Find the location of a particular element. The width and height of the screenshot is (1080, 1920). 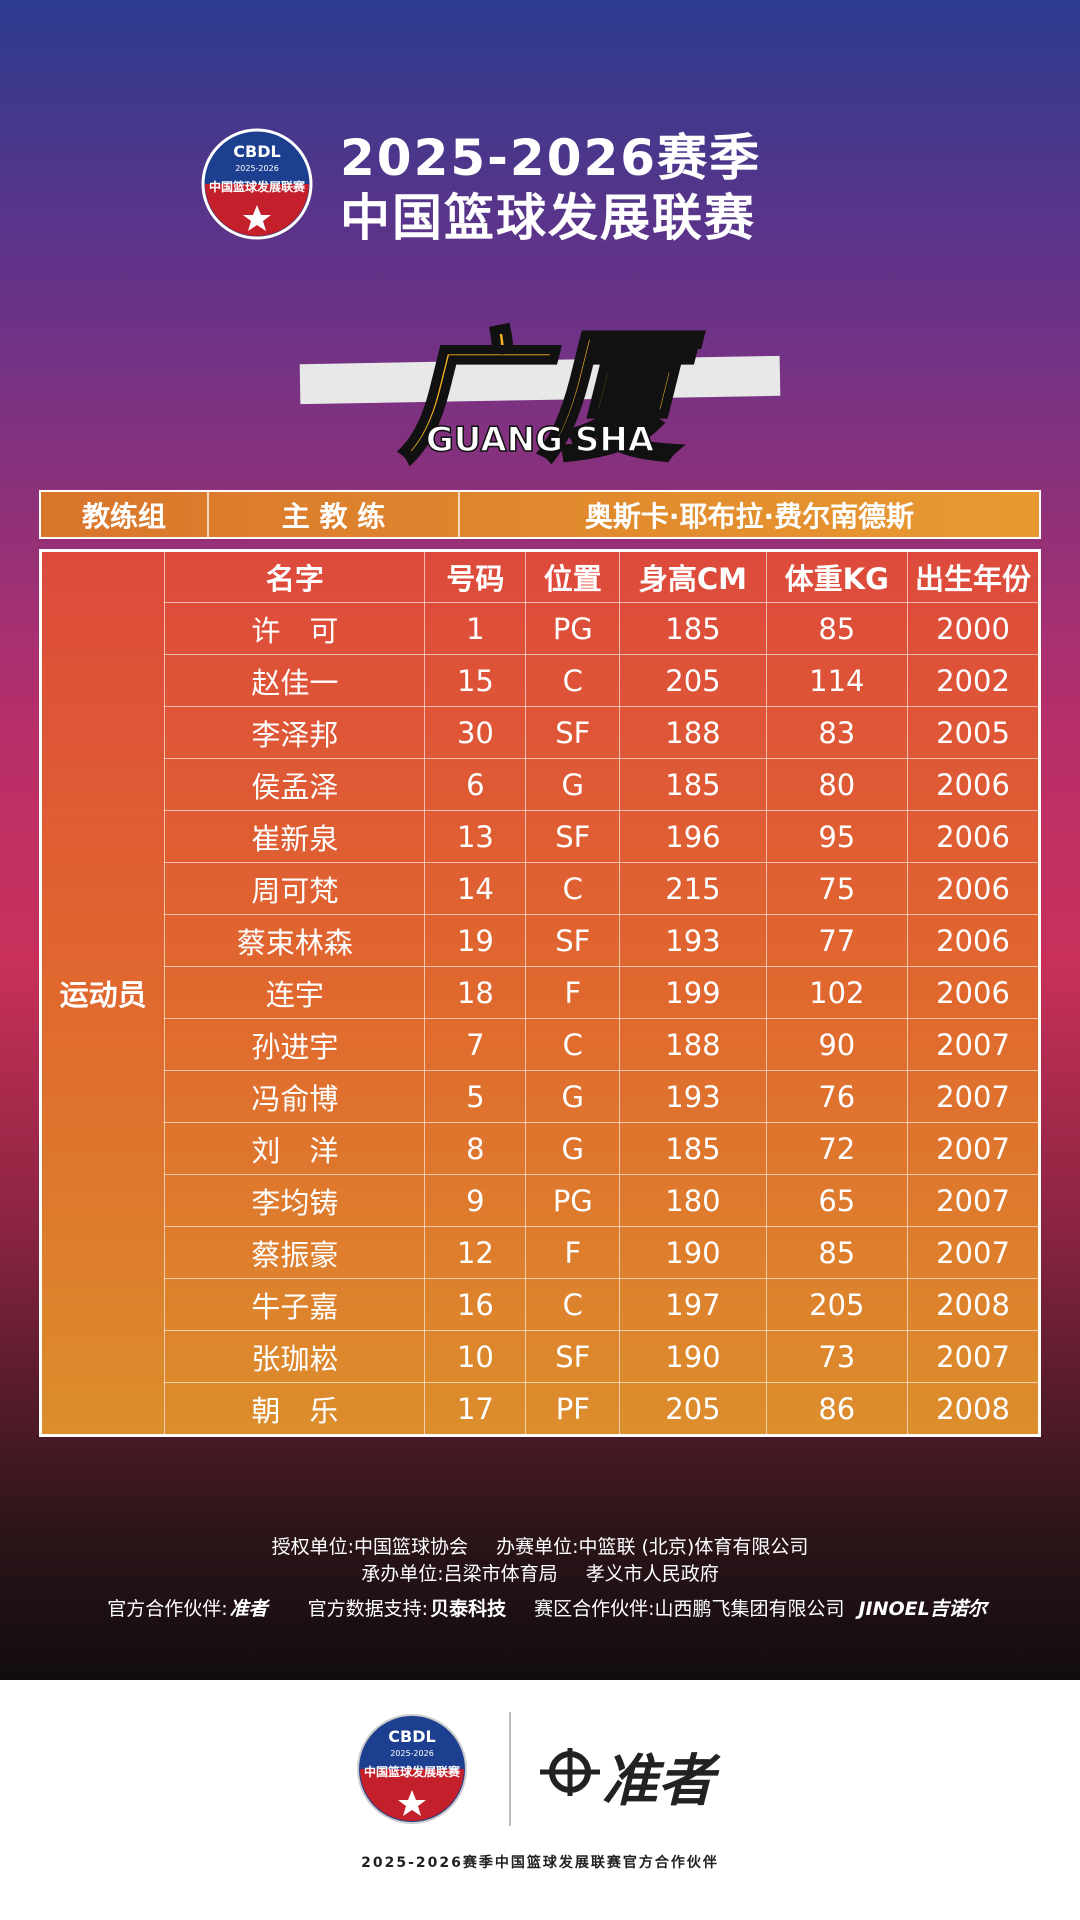

cell: 蔡振豪 is located at coordinates (295, 1252).